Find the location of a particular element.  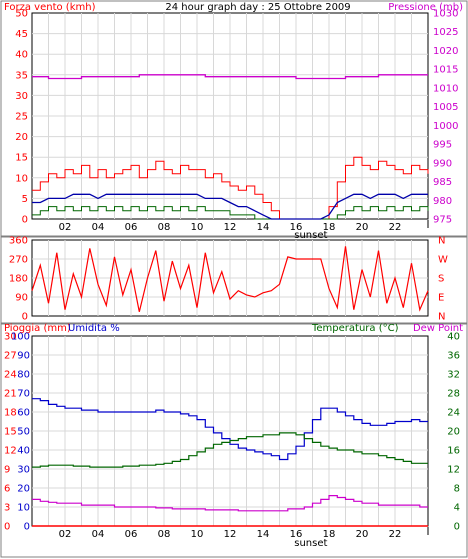

pressure-tick-label: 1030 is located at coordinates (445, 14).